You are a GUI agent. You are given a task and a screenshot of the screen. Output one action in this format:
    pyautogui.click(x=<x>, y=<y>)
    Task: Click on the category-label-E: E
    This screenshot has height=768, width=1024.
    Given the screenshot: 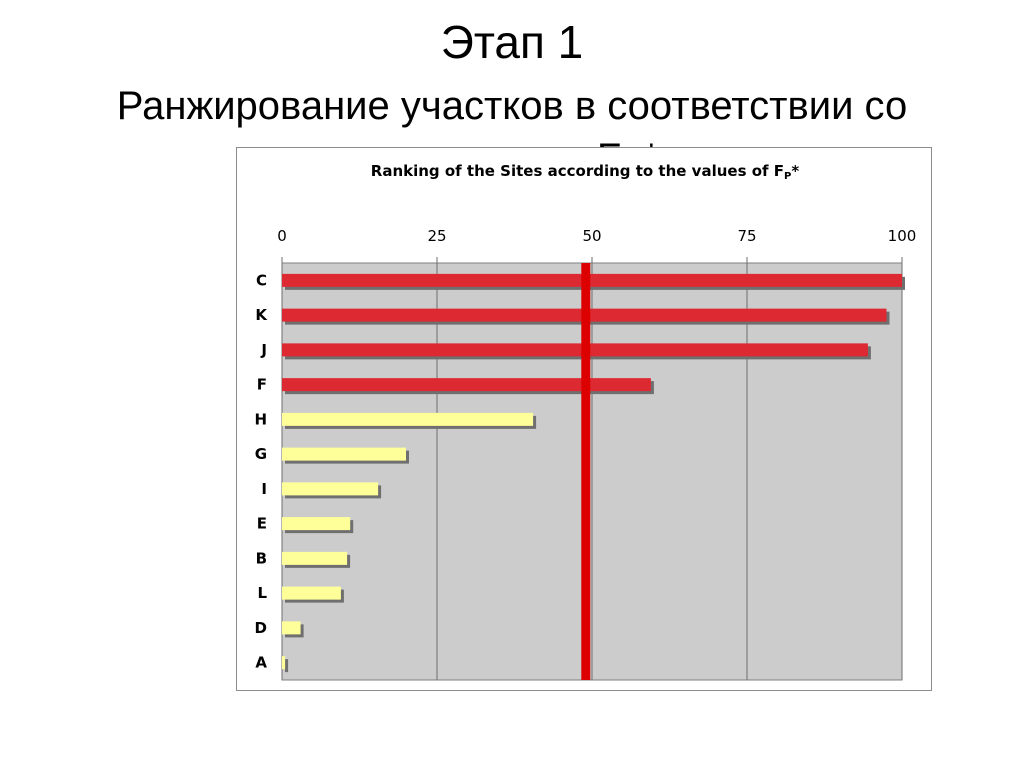 What is the action you would take?
    pyautogui.click(x=262, y=524)
    